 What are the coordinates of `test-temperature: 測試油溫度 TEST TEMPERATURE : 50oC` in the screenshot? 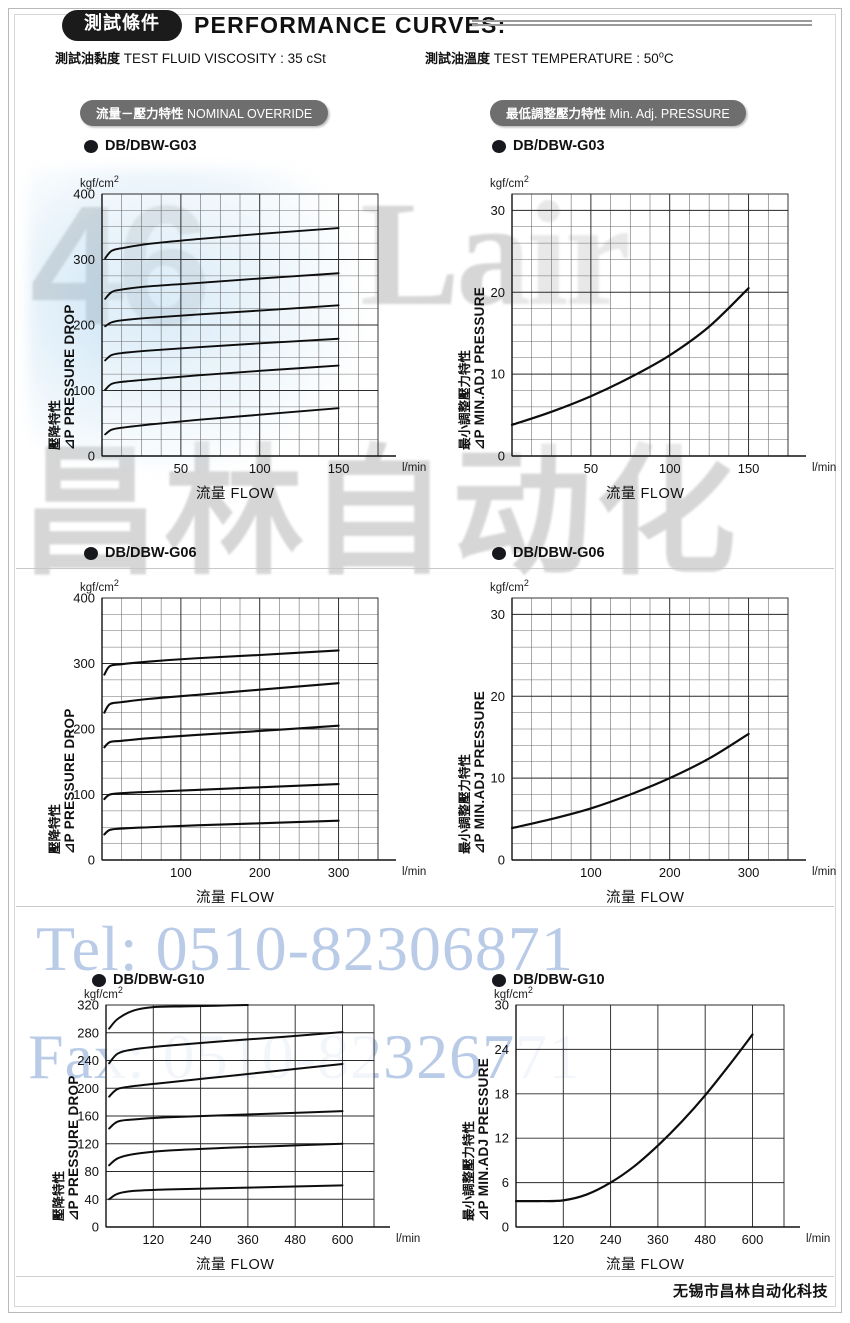 It's located at (549, 58).